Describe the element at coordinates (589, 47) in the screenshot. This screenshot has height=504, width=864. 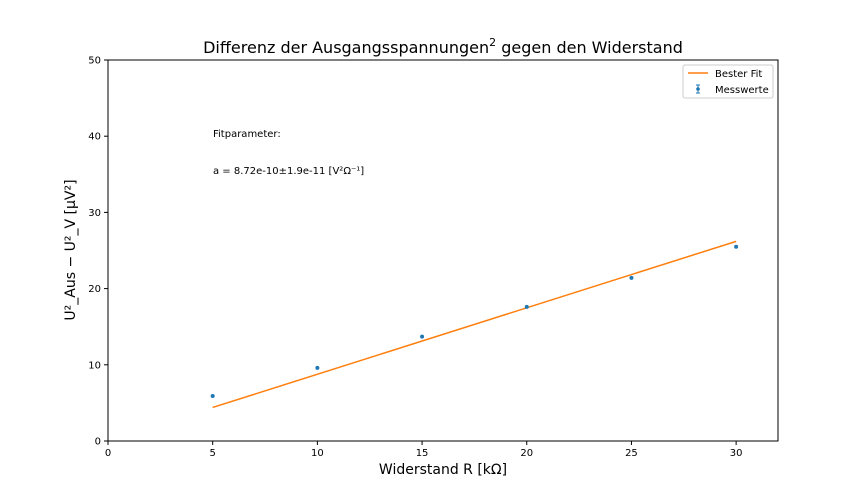
I see `chart-title-rest: gegen den Widerstand` at that location.